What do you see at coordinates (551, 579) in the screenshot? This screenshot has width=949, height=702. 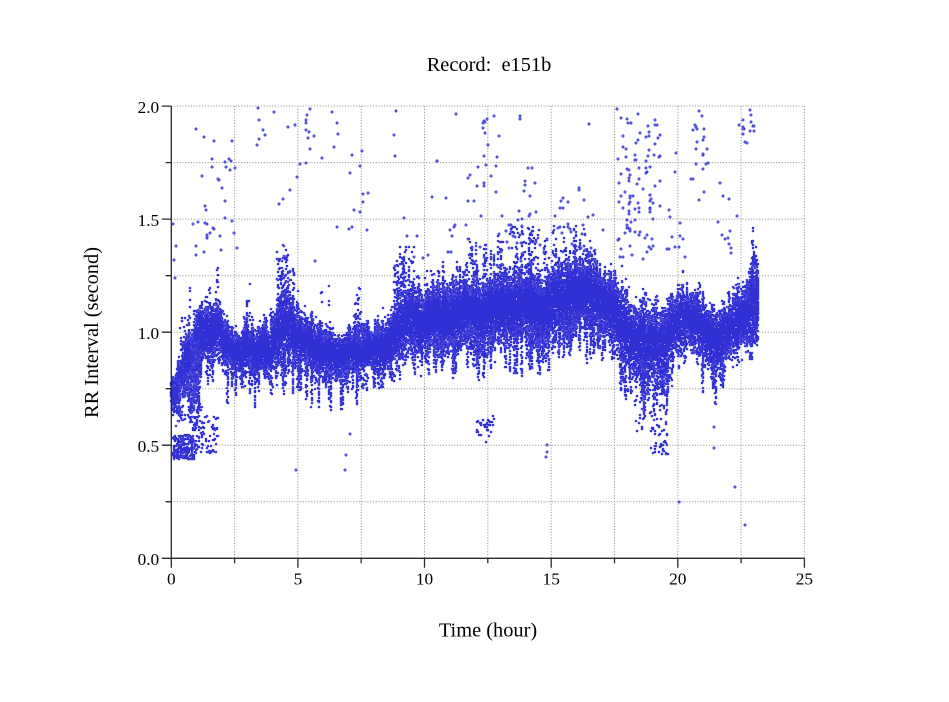 I see `svg-text: 15` at bounding box center [551, 579].